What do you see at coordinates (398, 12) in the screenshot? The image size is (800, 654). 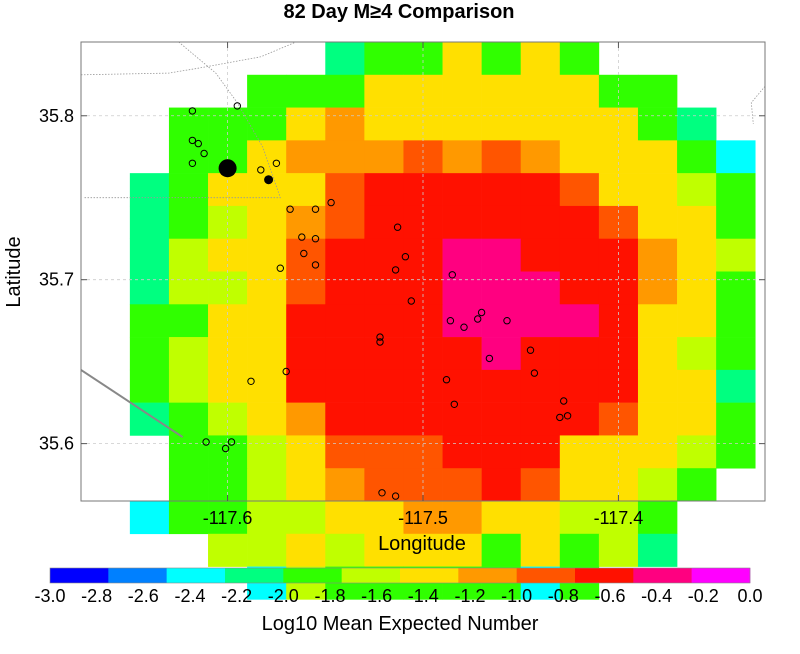 I see `chart-title: 82 Day M≥4 Comparison` at bounding box center [398, 12].